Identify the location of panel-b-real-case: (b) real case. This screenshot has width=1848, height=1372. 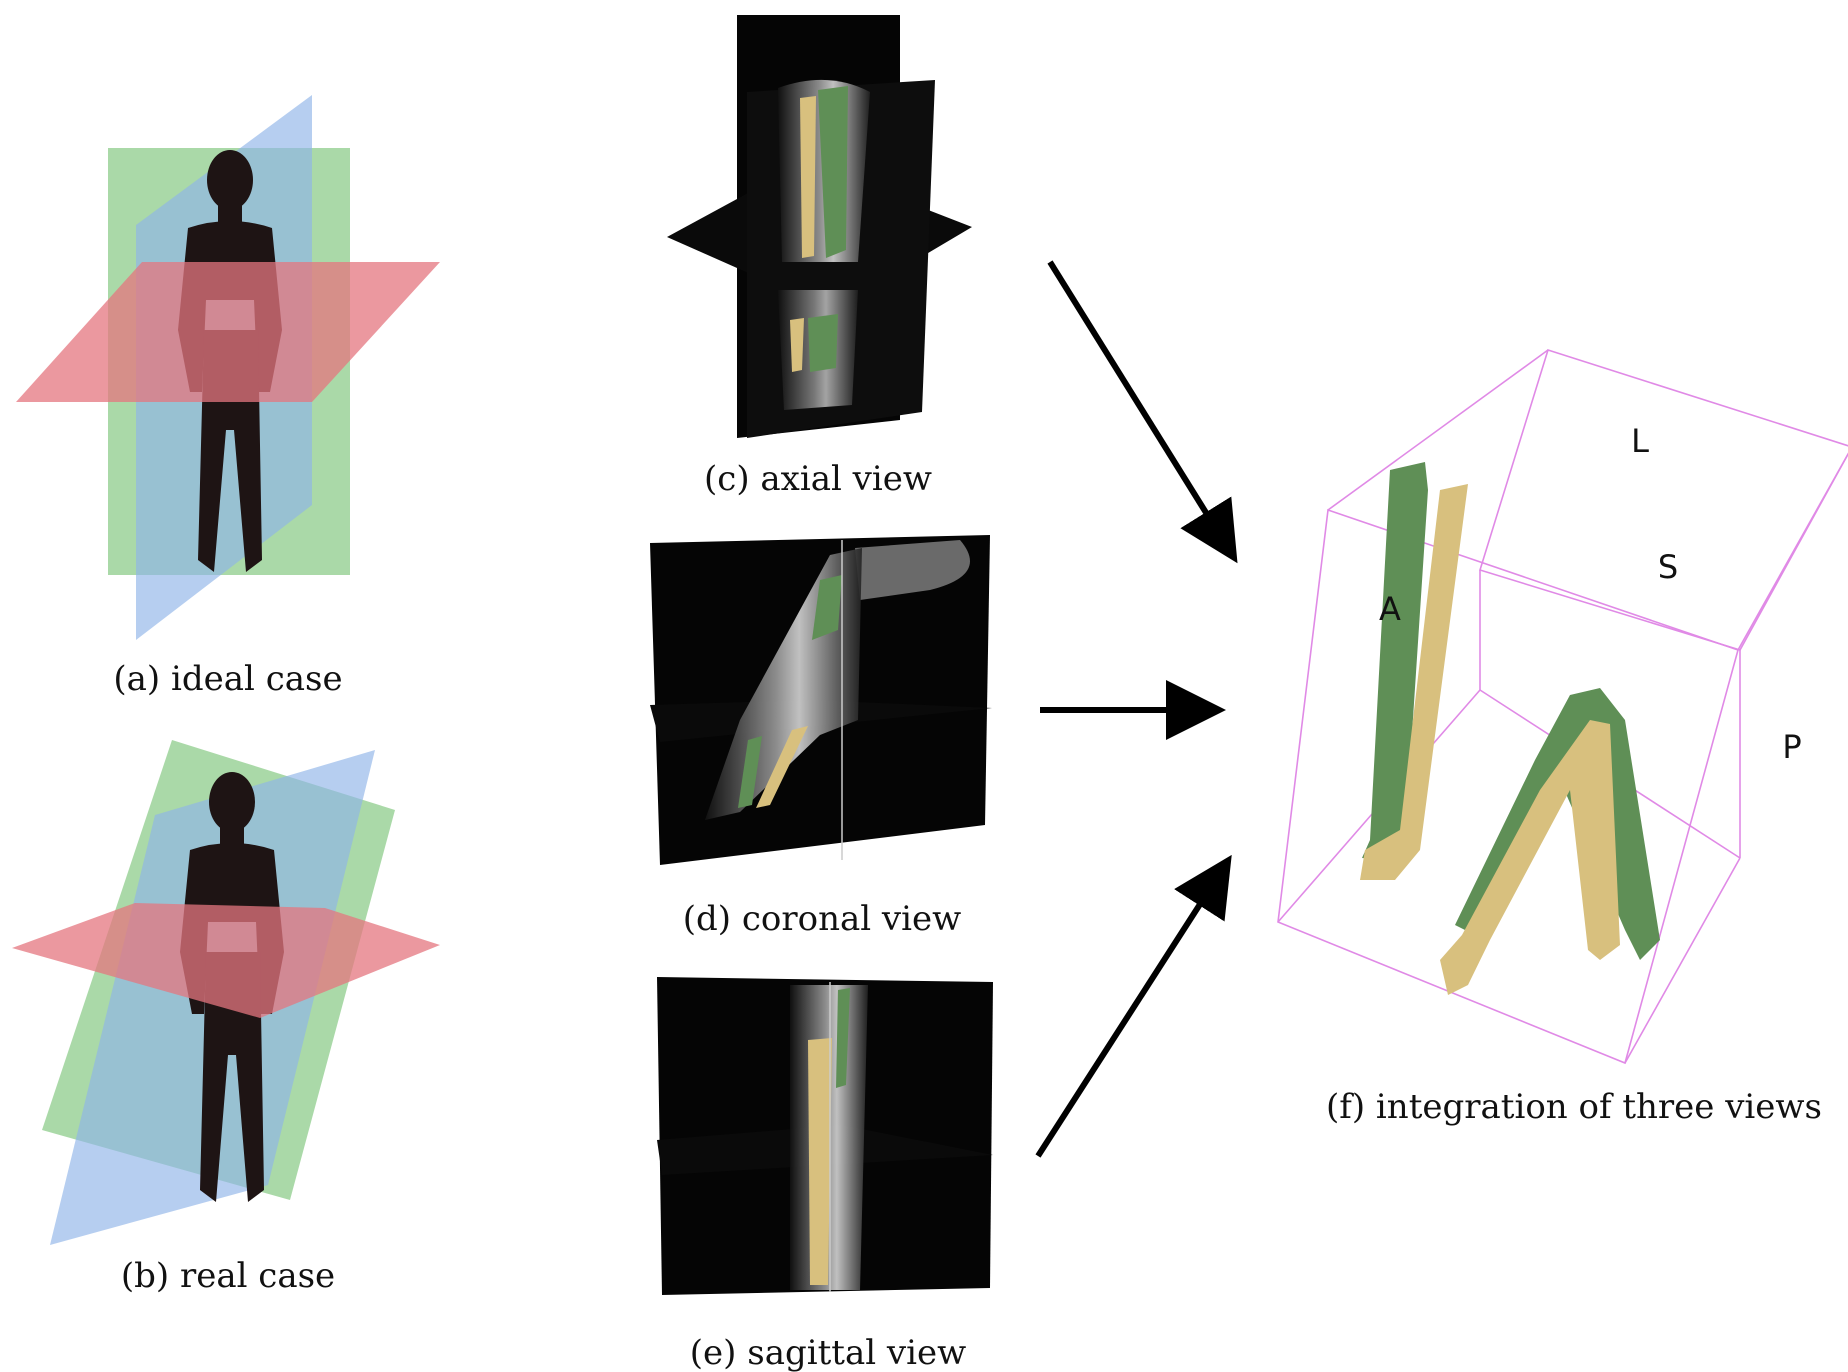
(226, 1018).